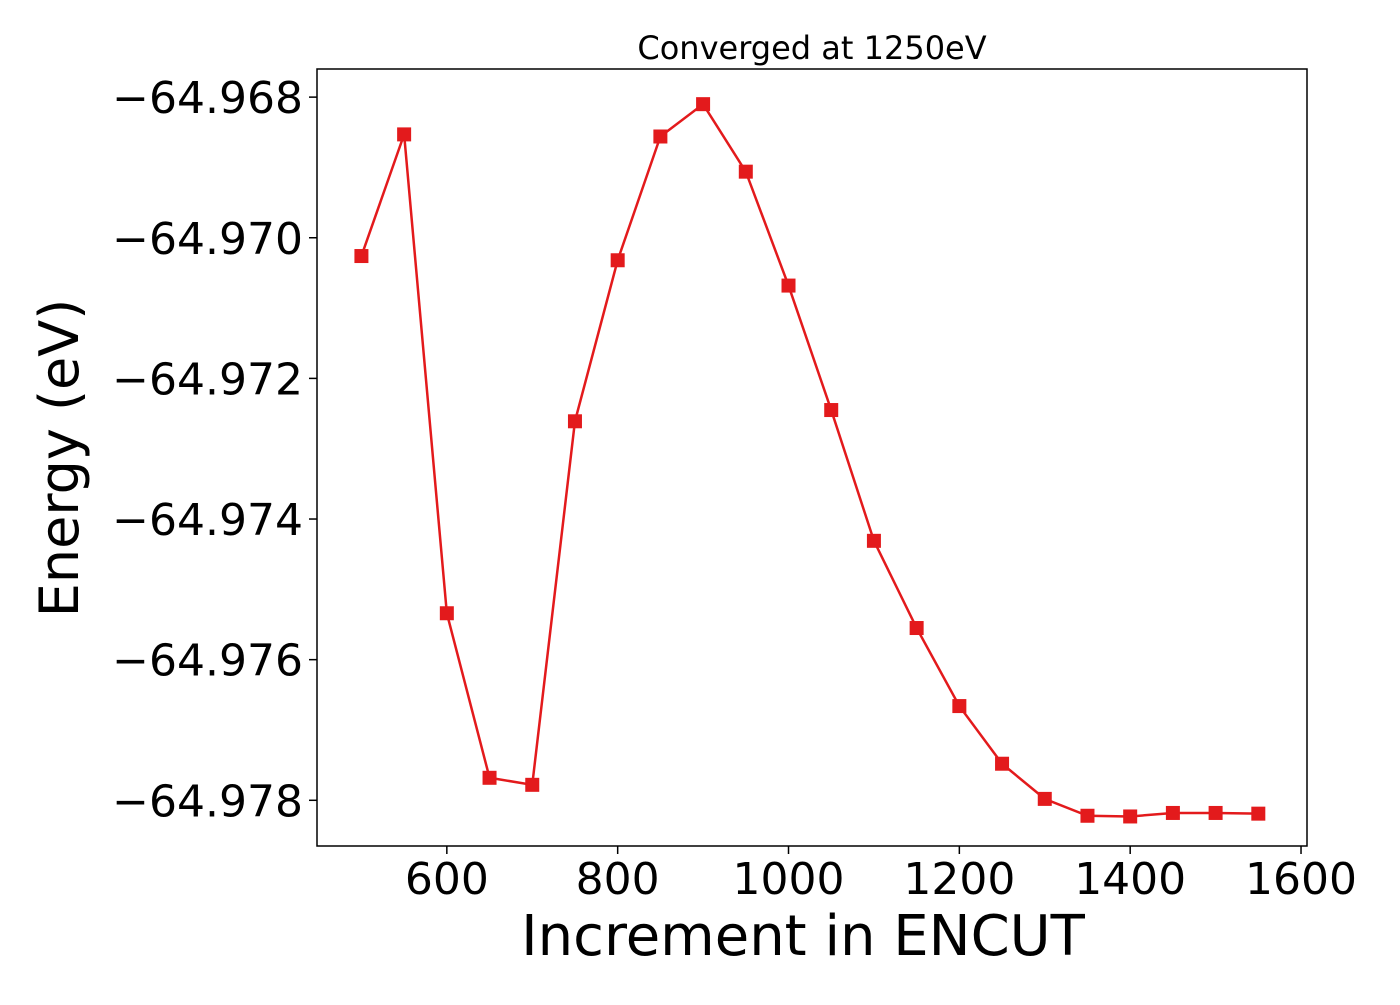  What do you see at coordinates (59, 458) in the screenshot?
I see `y-axis-label: Energy (eV)` at bounding box center [59, 458].